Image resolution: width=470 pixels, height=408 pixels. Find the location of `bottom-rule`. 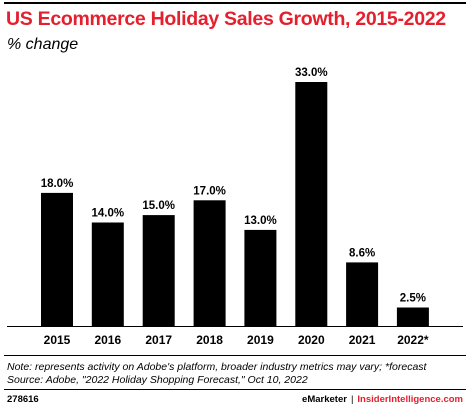

bottom-rule is located at coordinates (235, 389).